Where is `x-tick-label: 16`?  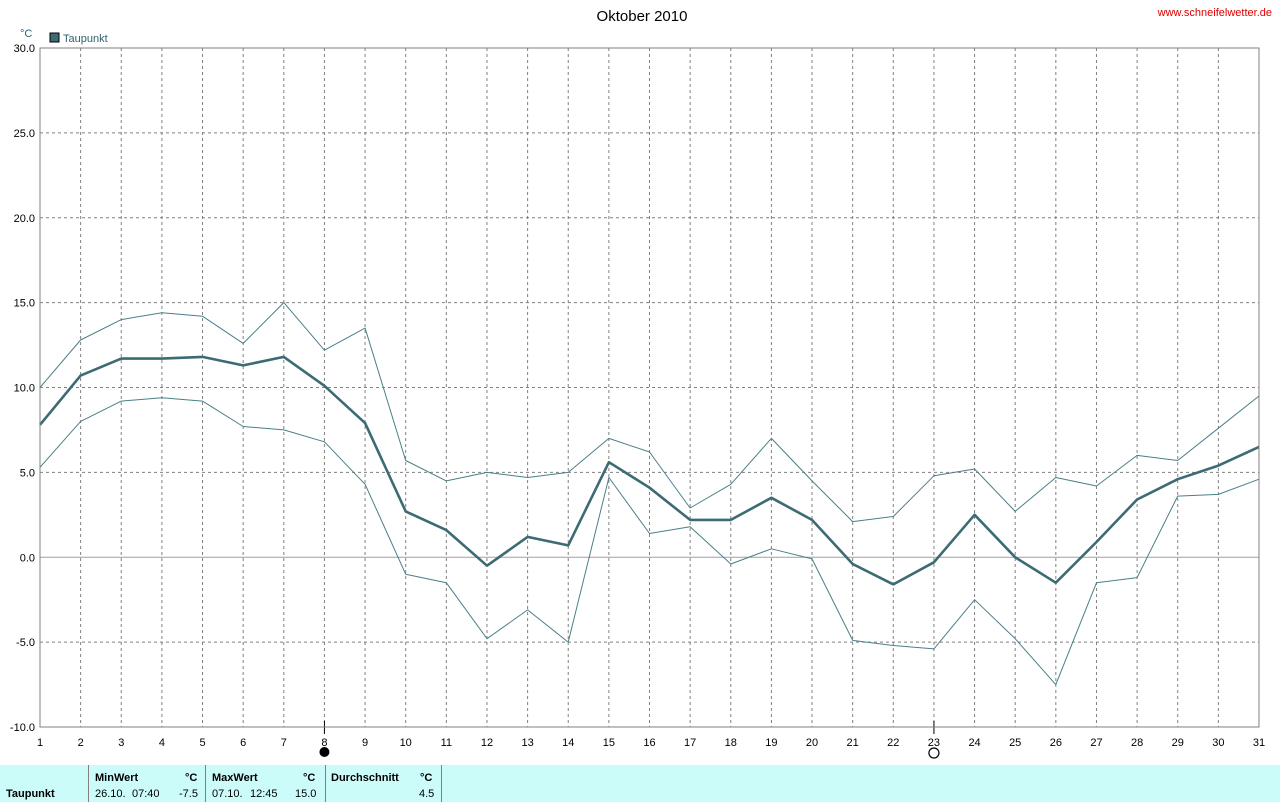 x-tick-label: 16 is located at coordinates (649, 743).